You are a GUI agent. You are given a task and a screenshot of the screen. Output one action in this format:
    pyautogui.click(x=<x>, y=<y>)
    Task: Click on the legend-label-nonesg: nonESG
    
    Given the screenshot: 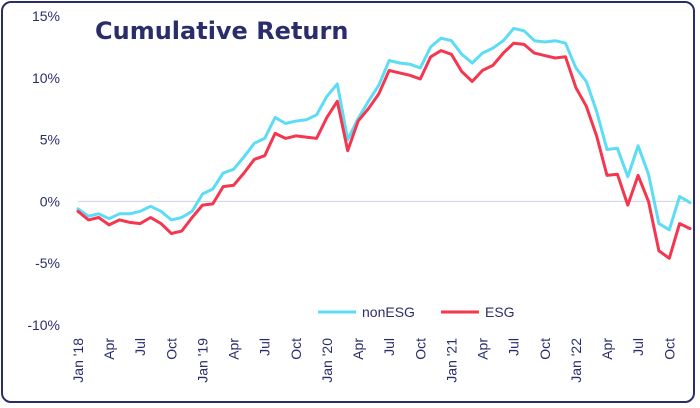 What is the action you would take?
    pyautogui.click(x=388, y=312)
    